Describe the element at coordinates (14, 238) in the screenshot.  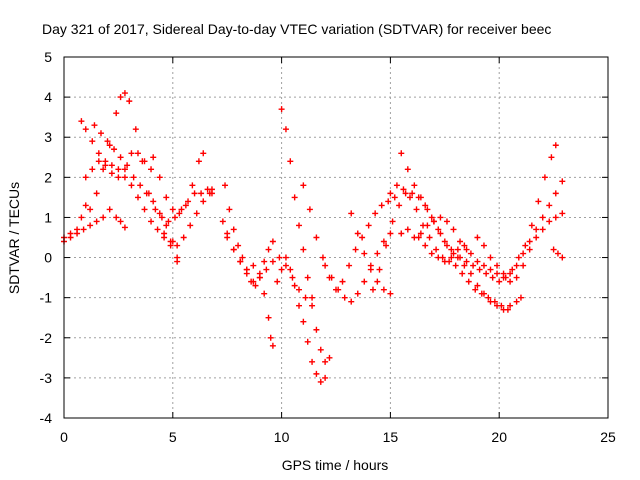
I see `y-axis-label: SDTVAR / TECUs` at that location.